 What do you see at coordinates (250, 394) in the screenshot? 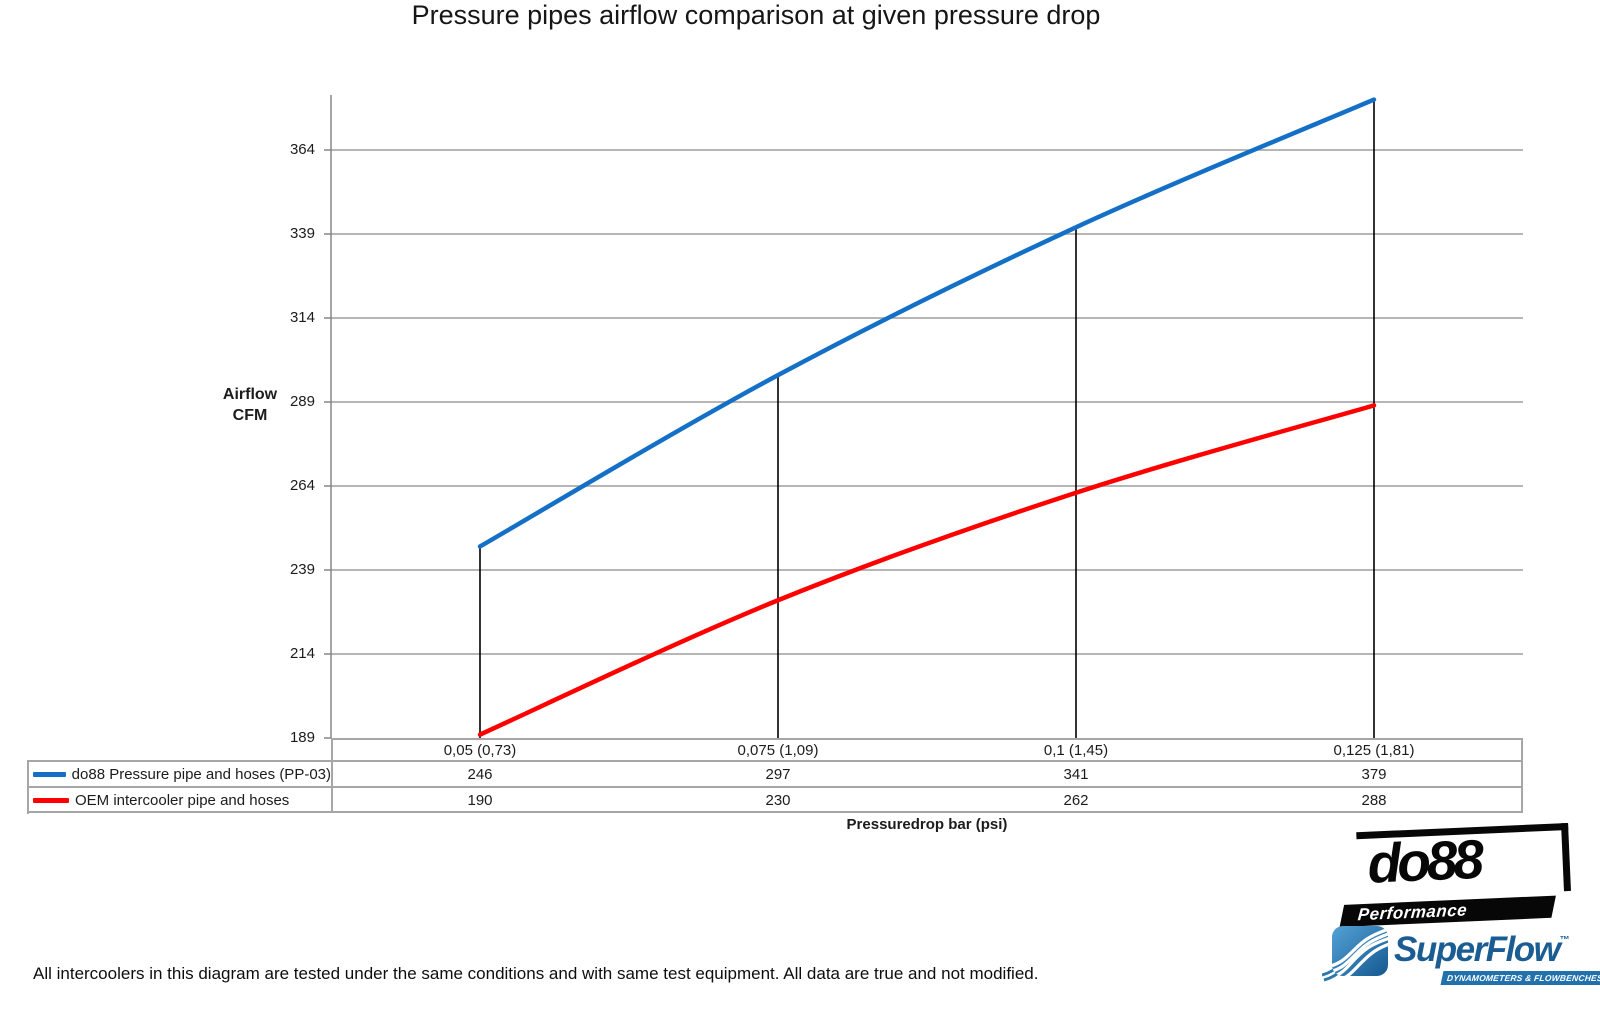
I see `y-axis-title-line1: Airflow` at bounding box center [250, 394].